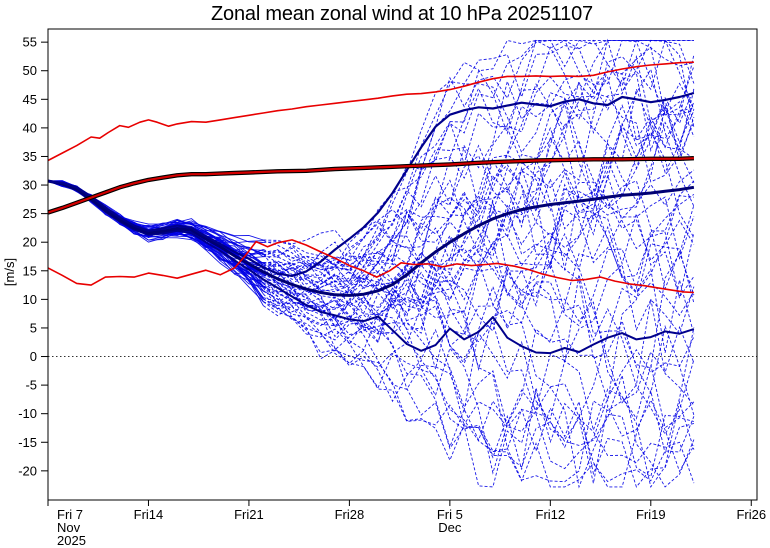  I want to click on y-axis-label: [m/s], so click(9, 272).